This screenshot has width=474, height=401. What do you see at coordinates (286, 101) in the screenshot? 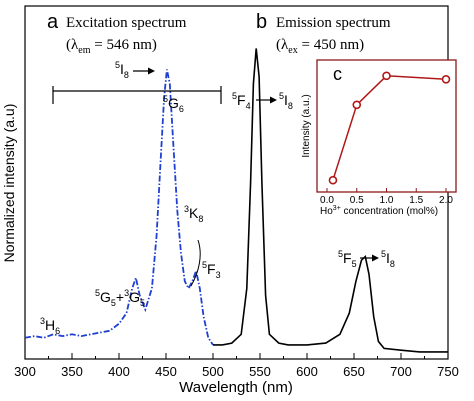
I see `annotation-5I8-emission-1: 5I8` at bounding box center [286, 101].